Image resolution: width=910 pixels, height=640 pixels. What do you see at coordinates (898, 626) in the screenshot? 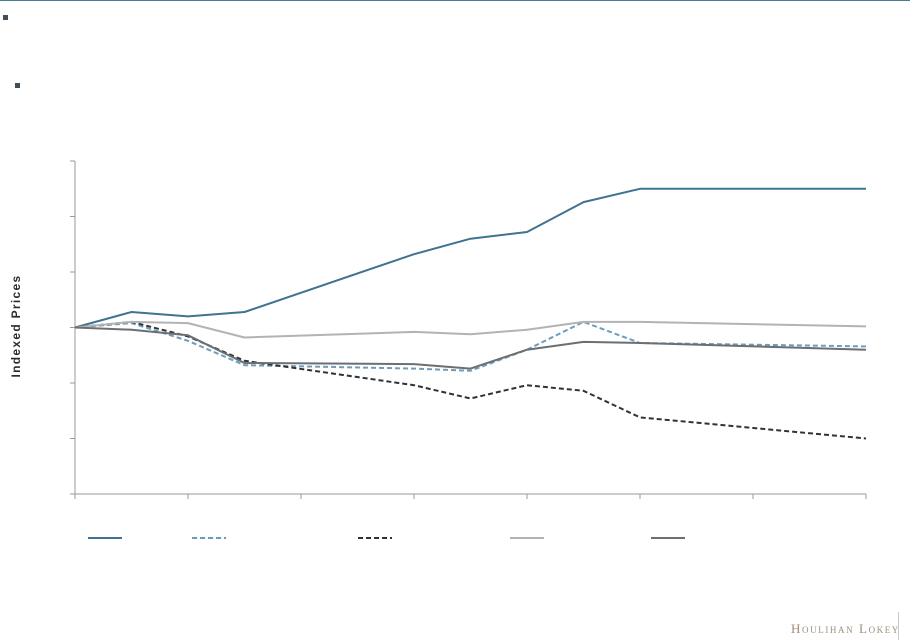
I see `brand-divider` at bounding box center [898, 626].